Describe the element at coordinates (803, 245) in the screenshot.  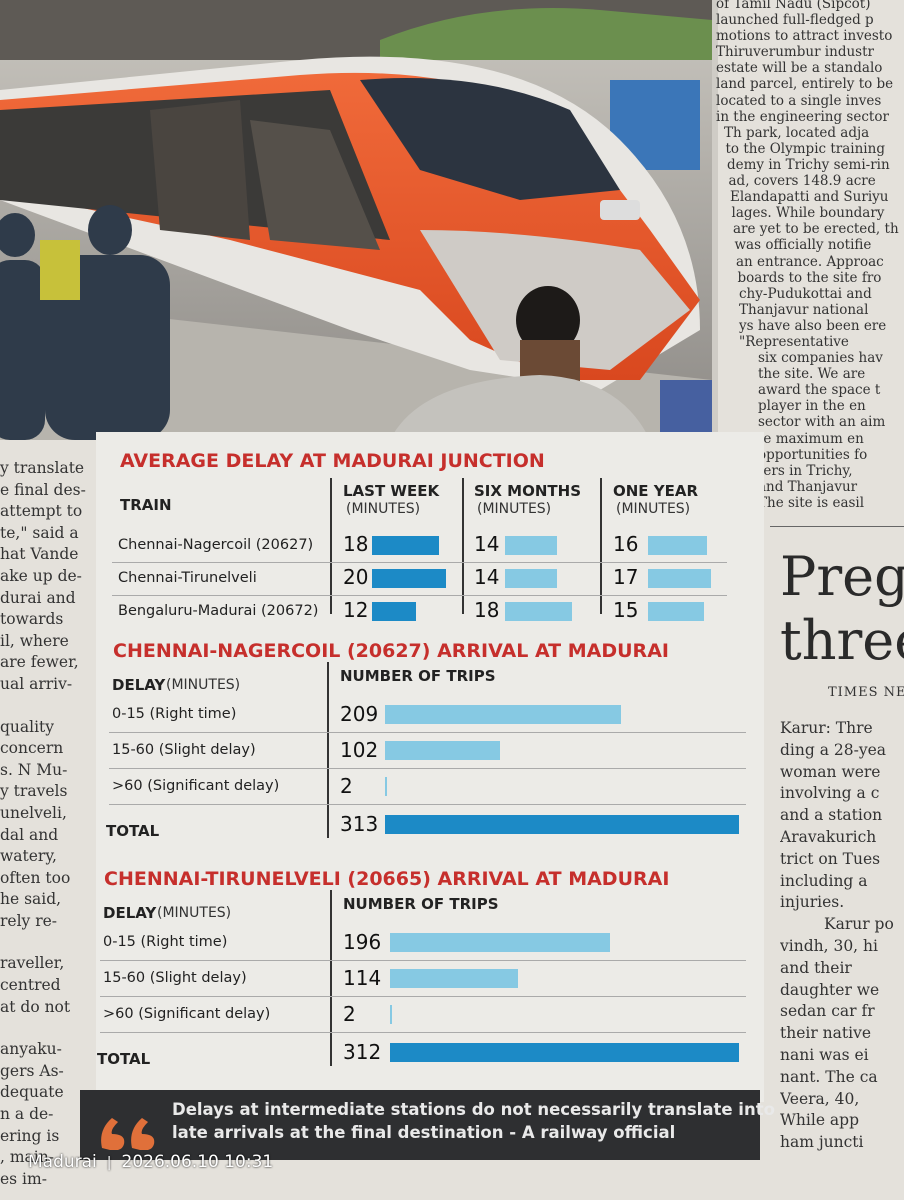
I see `text-line: was officially notifie` at that location.